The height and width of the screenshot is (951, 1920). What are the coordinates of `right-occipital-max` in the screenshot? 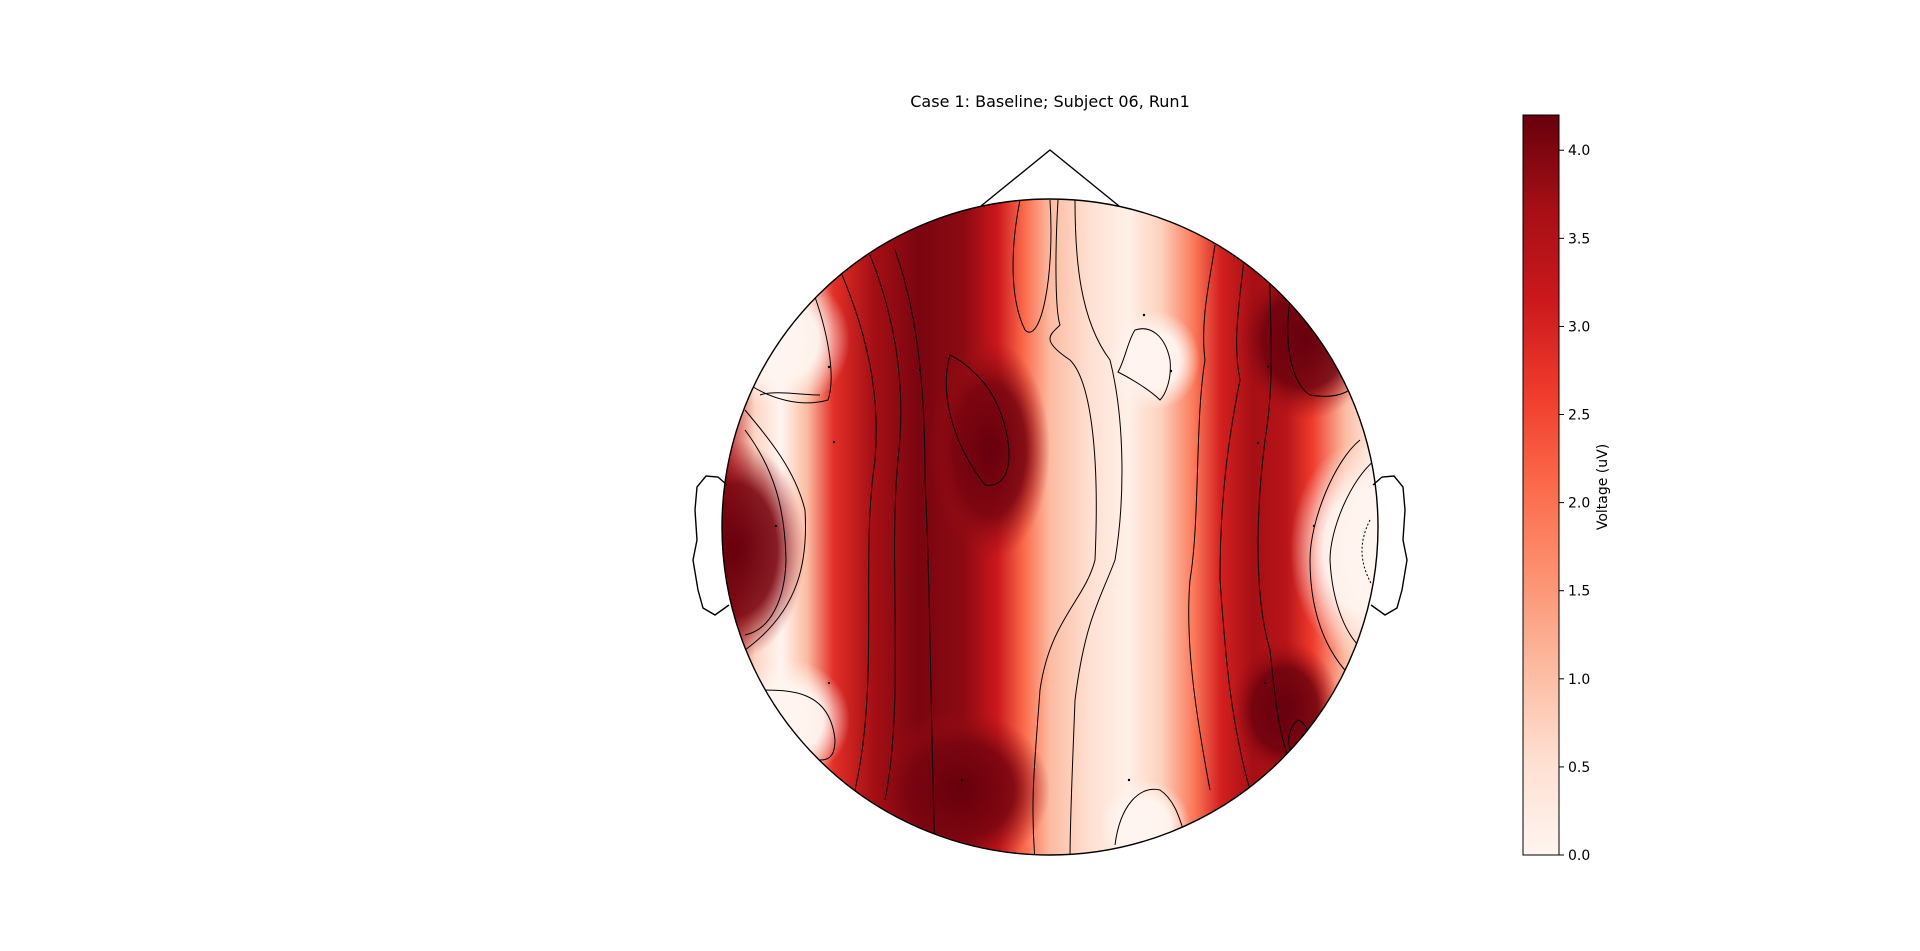 It's located at (1285, 710).